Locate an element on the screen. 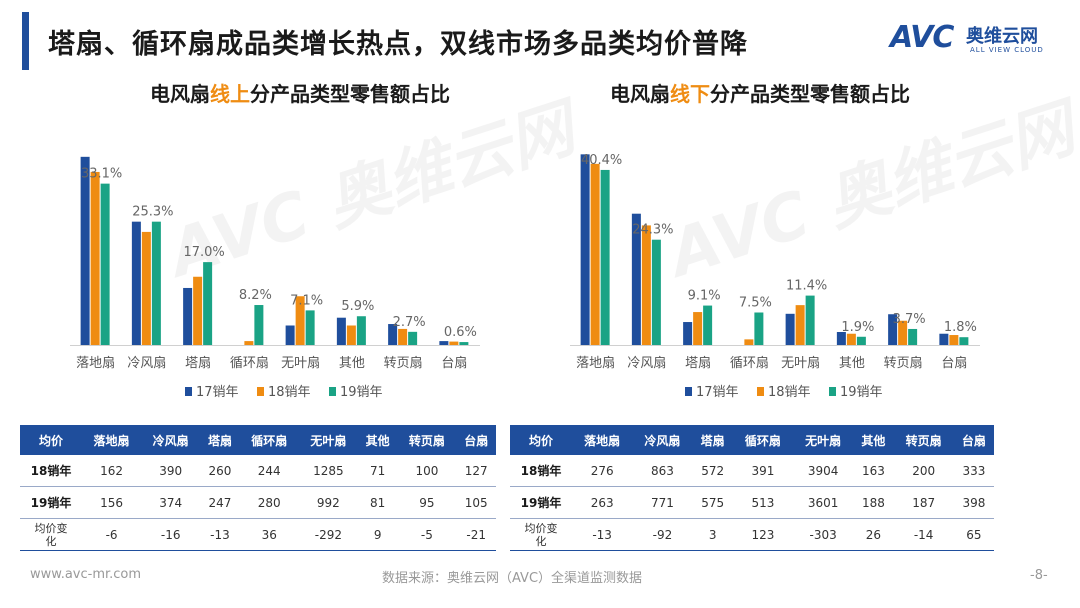 Image resolution: width=1080 pixels, height=608 pixels. table-cell: 3 is located at coordinates (712, 534).